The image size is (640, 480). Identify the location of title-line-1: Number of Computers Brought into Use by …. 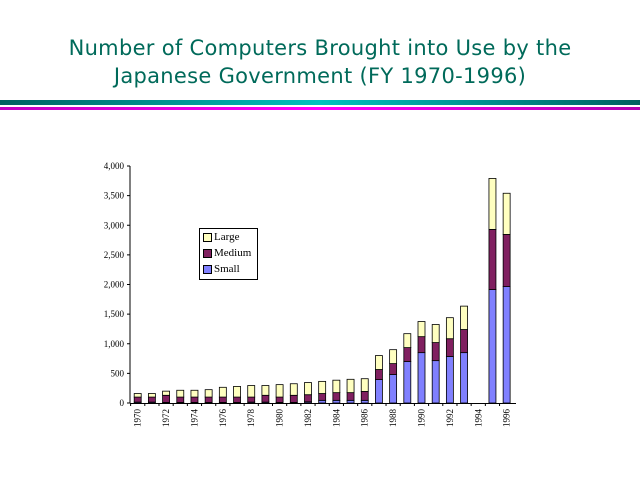
(320, 48).